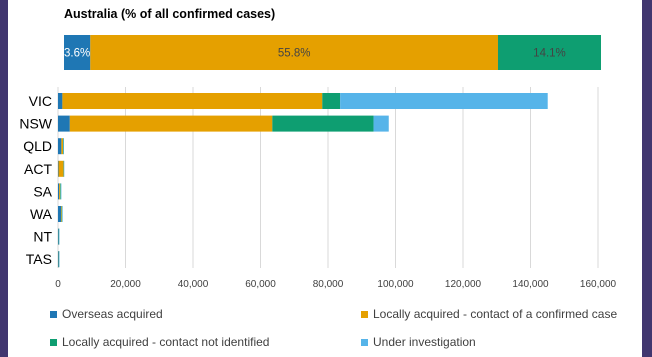 Image resolution: width=652 pixels, height=357 pixels. Describe the element at coordinates (61, 168) in the screenshot. I see `bar-act-locally-acquired-contact-of-a-confirmed-case` at that location.